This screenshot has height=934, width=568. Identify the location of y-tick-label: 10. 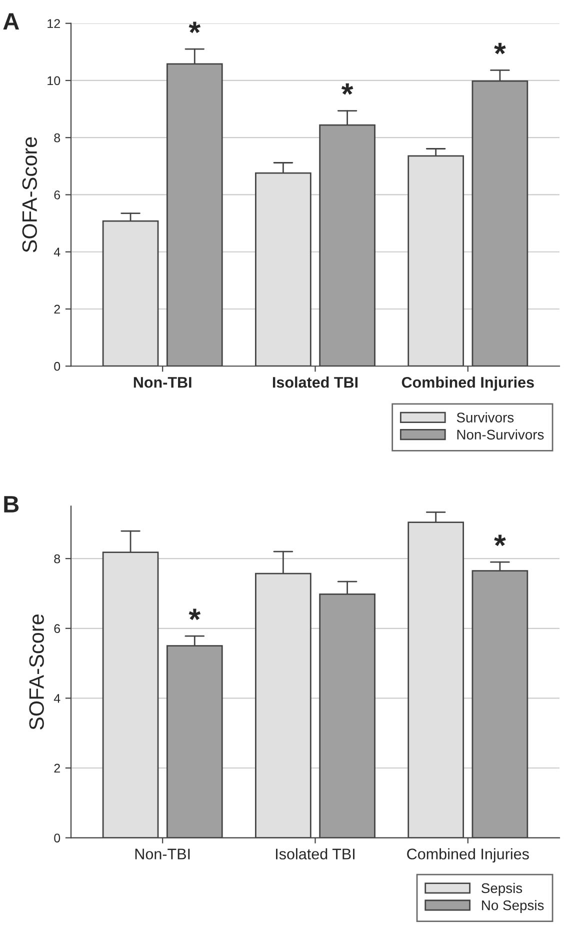
(54, 81).